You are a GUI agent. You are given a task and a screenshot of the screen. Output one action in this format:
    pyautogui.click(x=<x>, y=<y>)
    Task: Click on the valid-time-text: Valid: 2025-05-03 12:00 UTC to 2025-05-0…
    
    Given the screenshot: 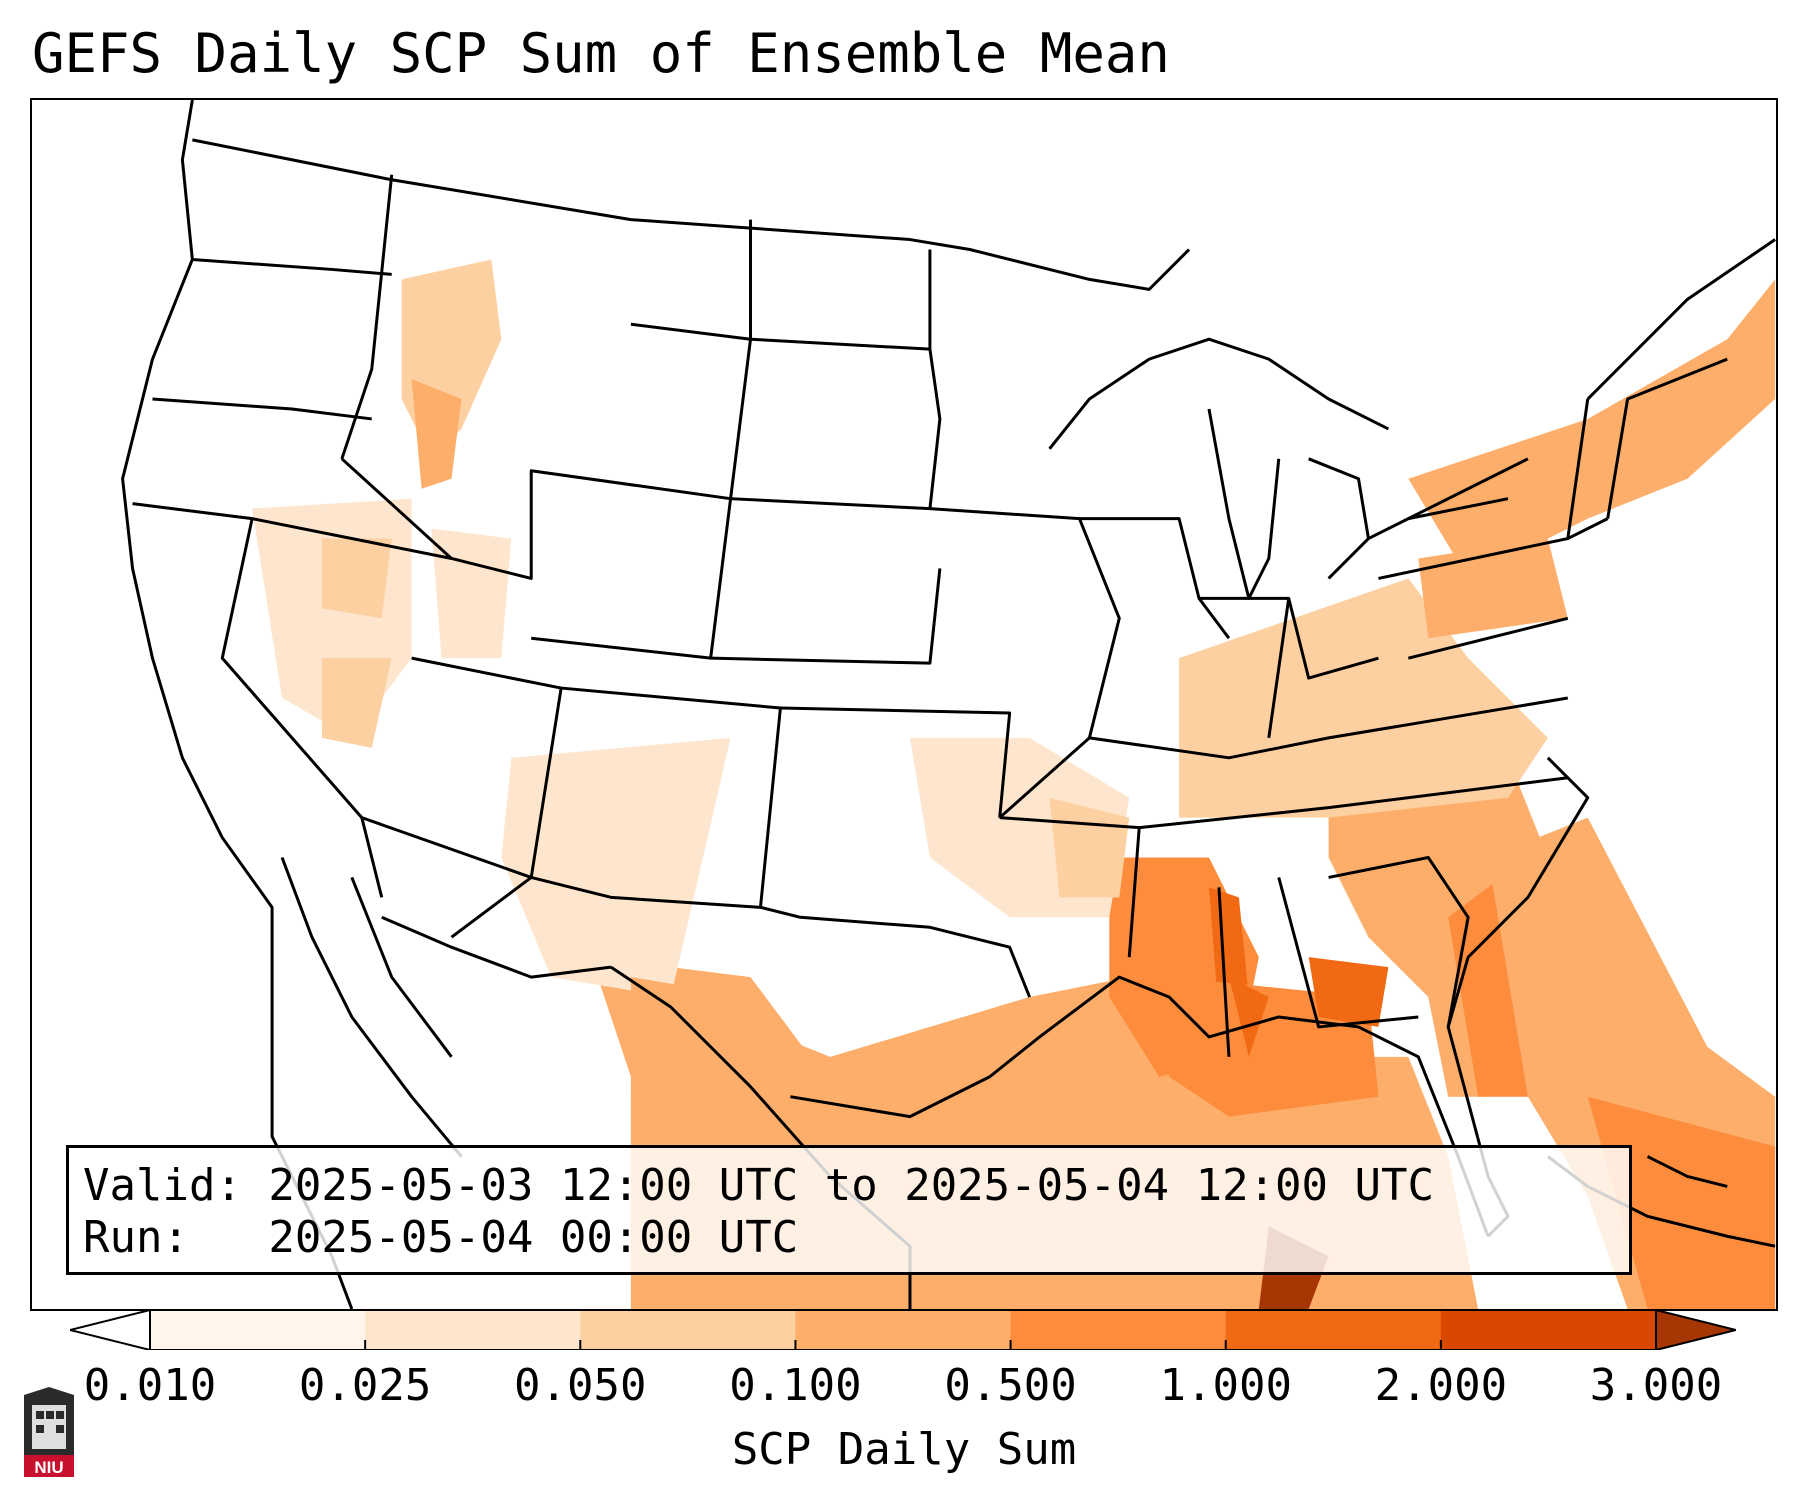 What is the action you would take?
    pyautogui.click(x=759, y=1185)
    